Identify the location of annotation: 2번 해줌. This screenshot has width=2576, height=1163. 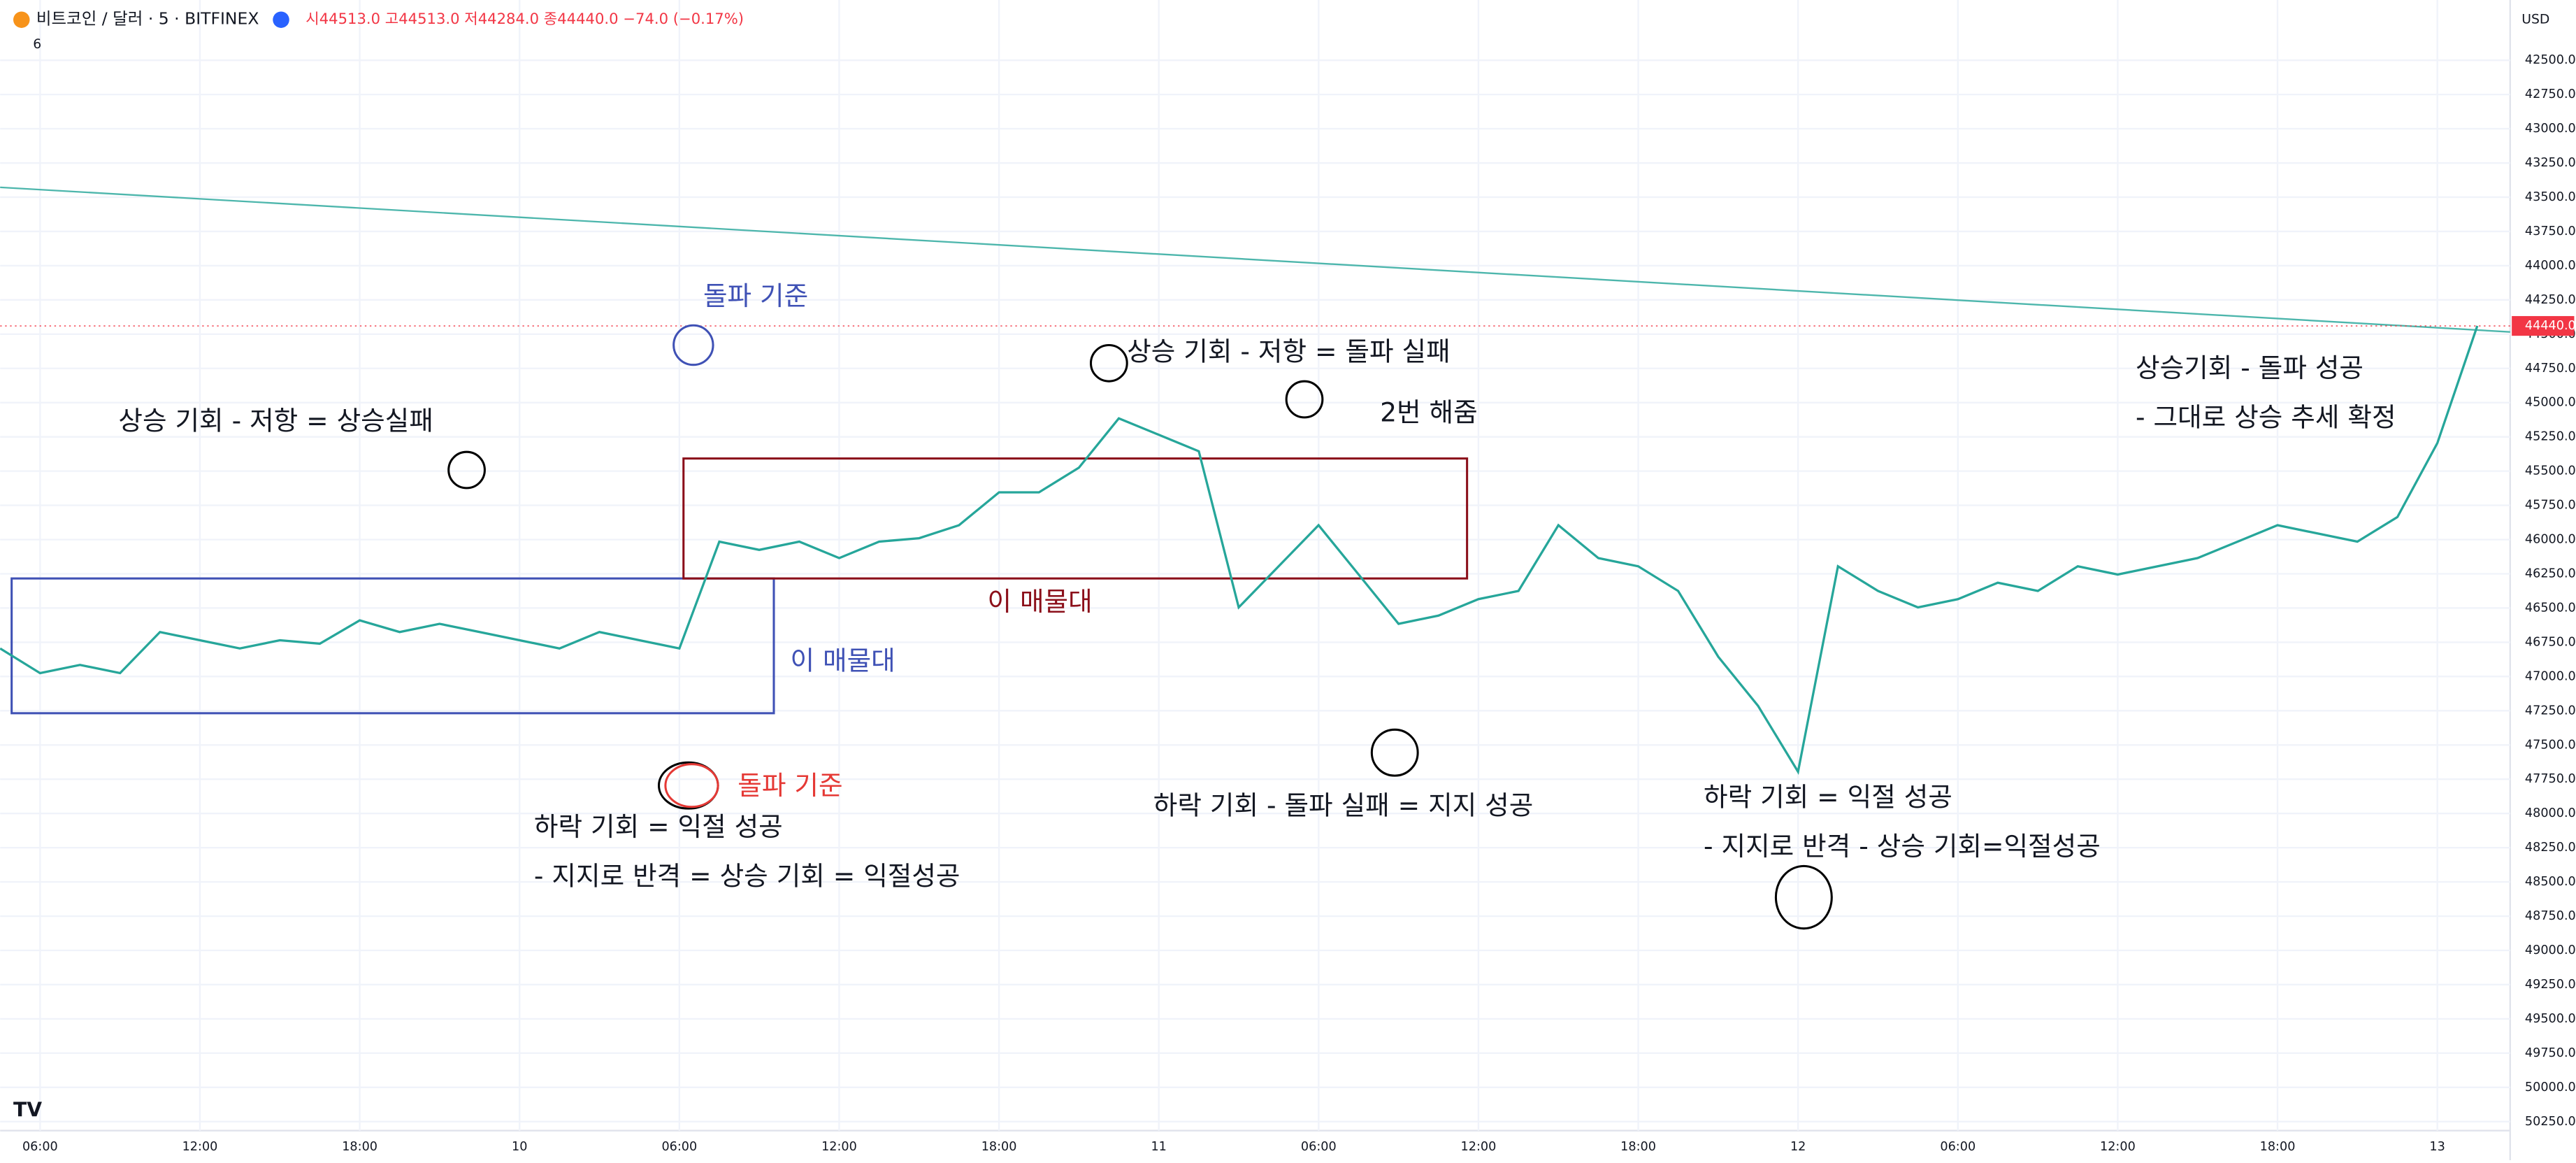
(1429, 412).